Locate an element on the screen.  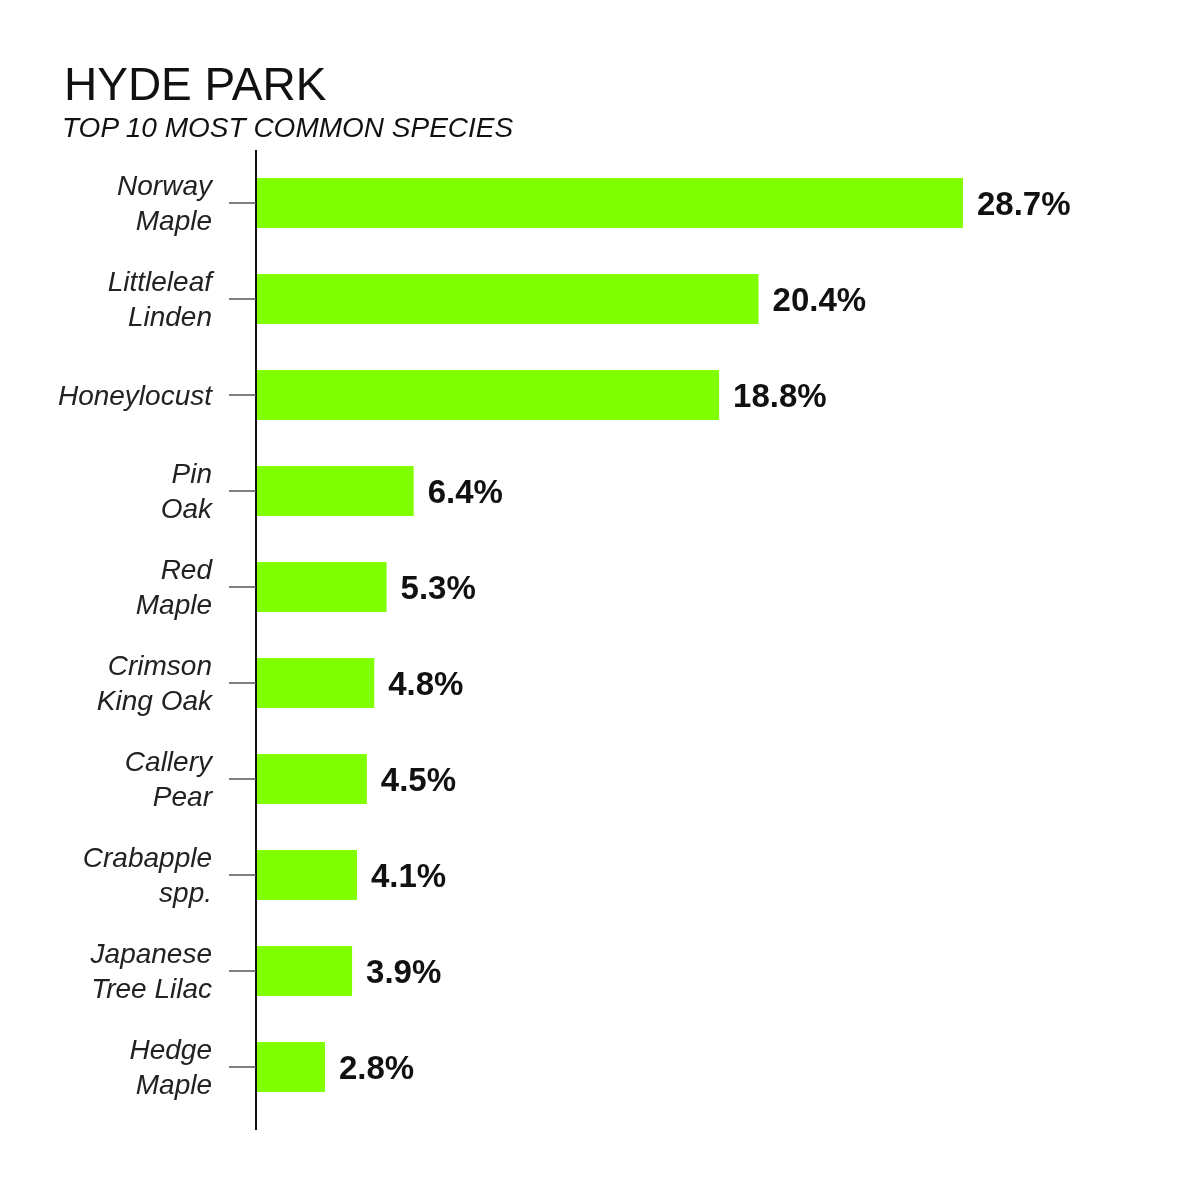
data-label: 28.7% is located at coordinates (1024, 203).